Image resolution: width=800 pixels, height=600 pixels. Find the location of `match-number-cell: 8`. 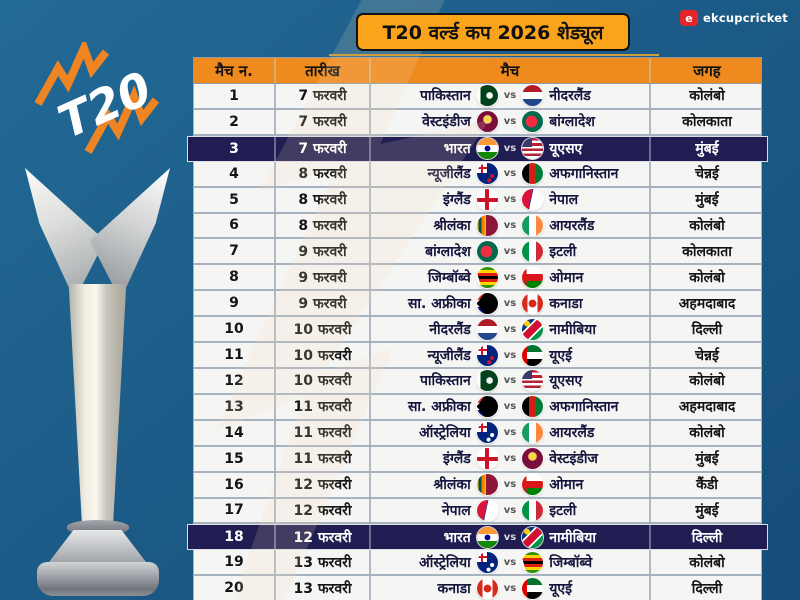

match-number-cell: 8 is located at coordinates (235, 277).